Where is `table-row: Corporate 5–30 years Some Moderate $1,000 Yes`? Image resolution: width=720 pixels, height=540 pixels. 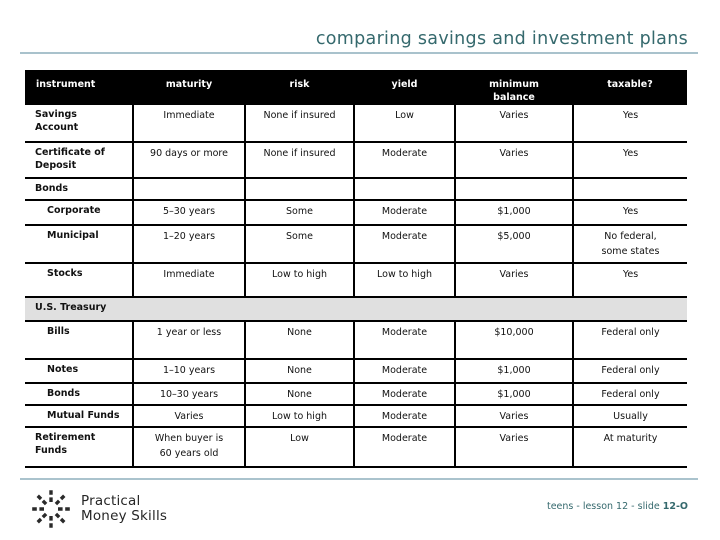
table-row: Corporate 5–30 years Some Moderate $1,000 Yes is located at coordinates (356, 213).